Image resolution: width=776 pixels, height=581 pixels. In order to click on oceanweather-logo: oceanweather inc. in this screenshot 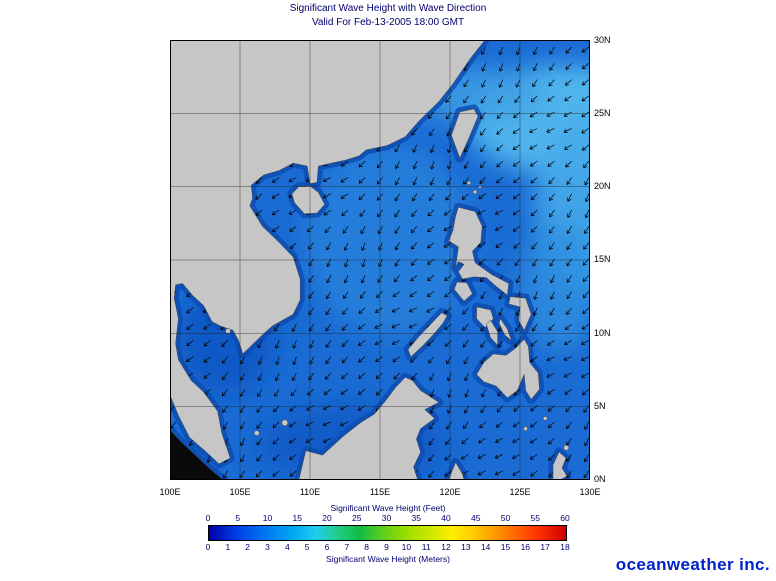, I will do `click(692, 564)`.